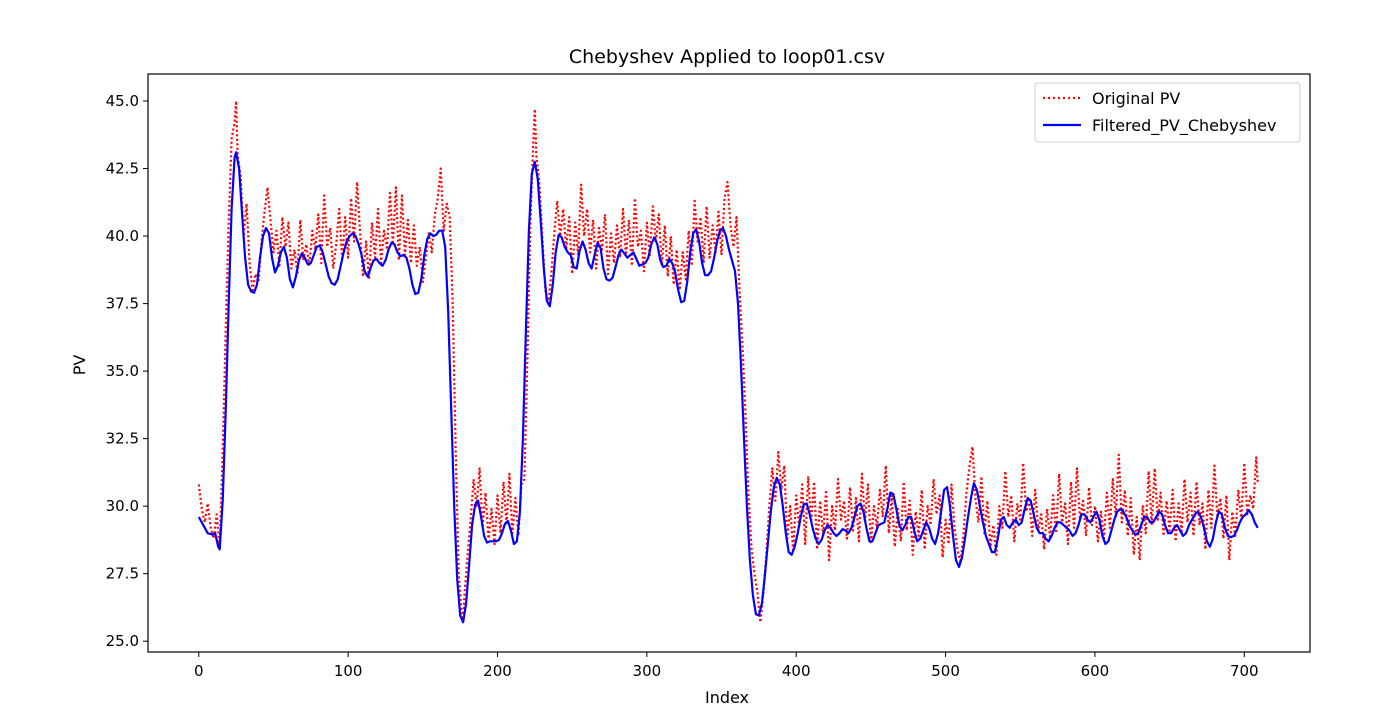  I want to click on y-tick-label: 27.5, so click(122, 574).